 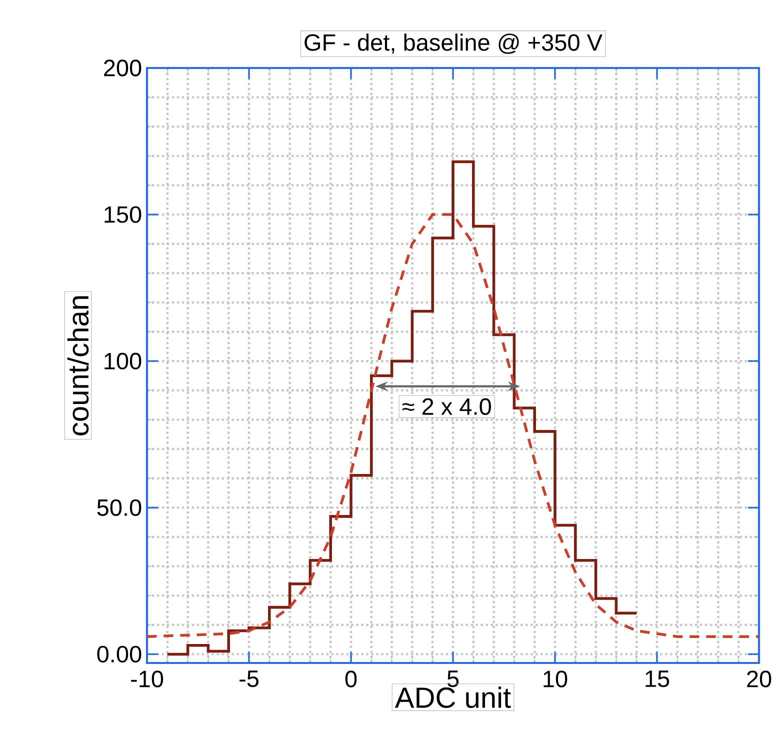 I want to click on chart-title: GF - det, baseline @ +350 V, so click(x=453, y=44).